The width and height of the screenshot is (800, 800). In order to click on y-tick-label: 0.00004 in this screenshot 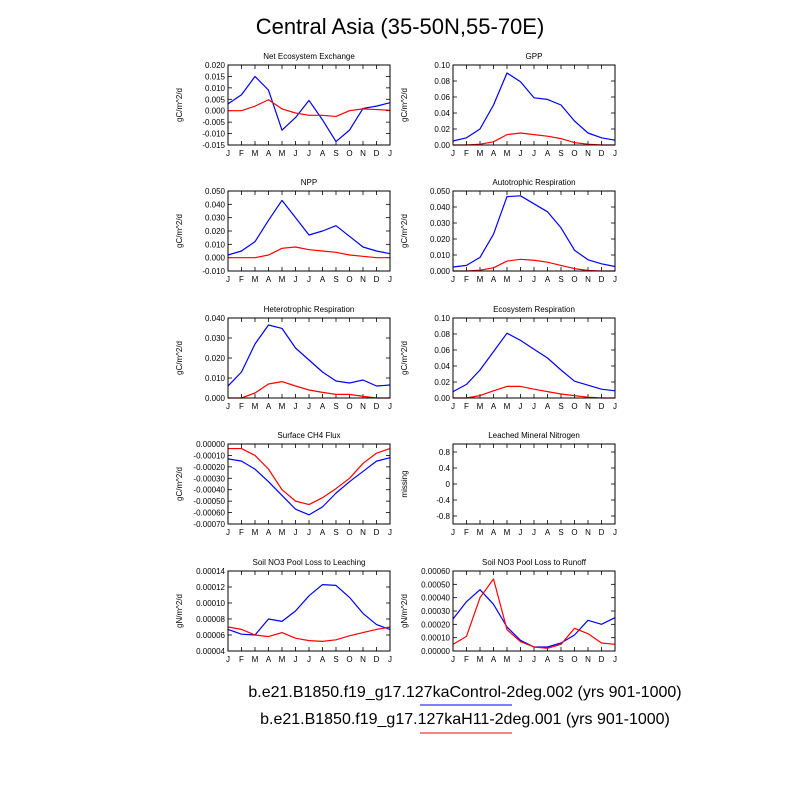, I will do `click(210, 651)`.